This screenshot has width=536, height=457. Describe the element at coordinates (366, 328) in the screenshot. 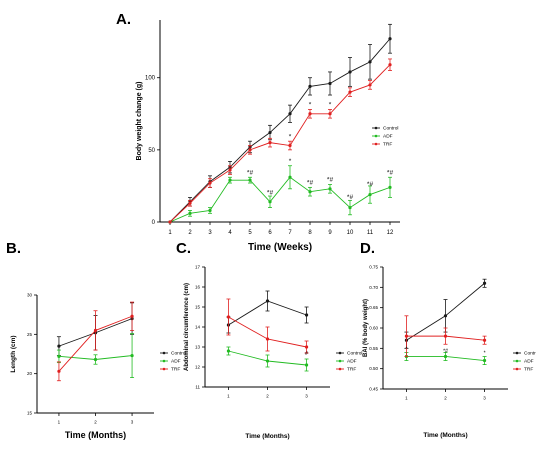

I see `y-axis-title: BAI (% body weight)` at that location.